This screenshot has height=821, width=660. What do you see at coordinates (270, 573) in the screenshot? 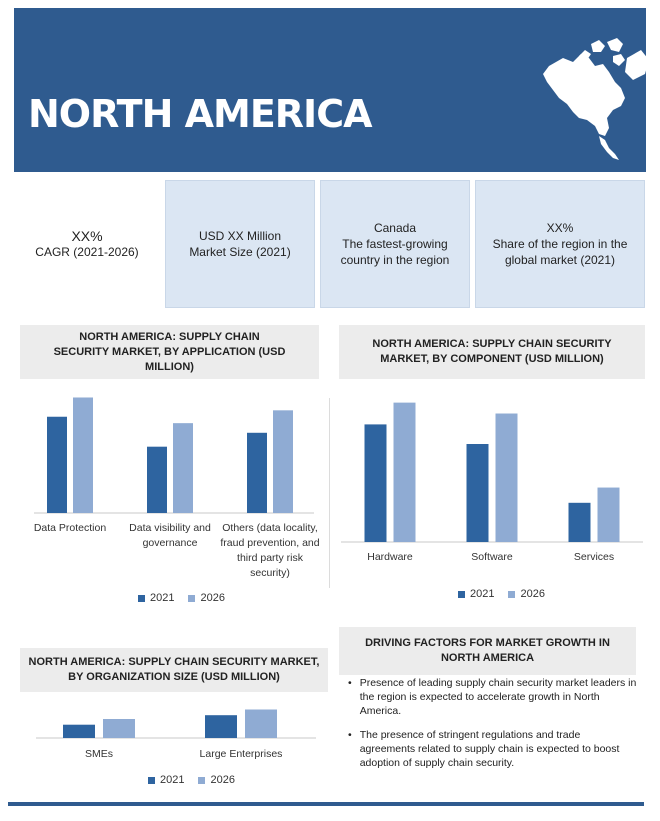
I see `category-label-line: security)` at bounding box center [270, 573].